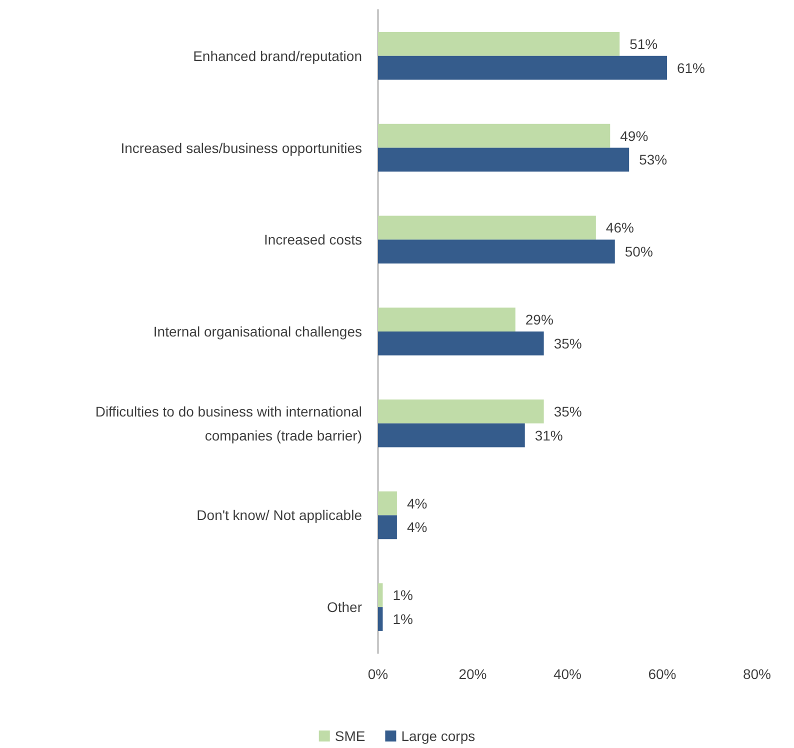  Describe the element at coordinates (277, 56) in the screenshot. I see `y-tick-label: Enhanced brand/reputation` at that location.